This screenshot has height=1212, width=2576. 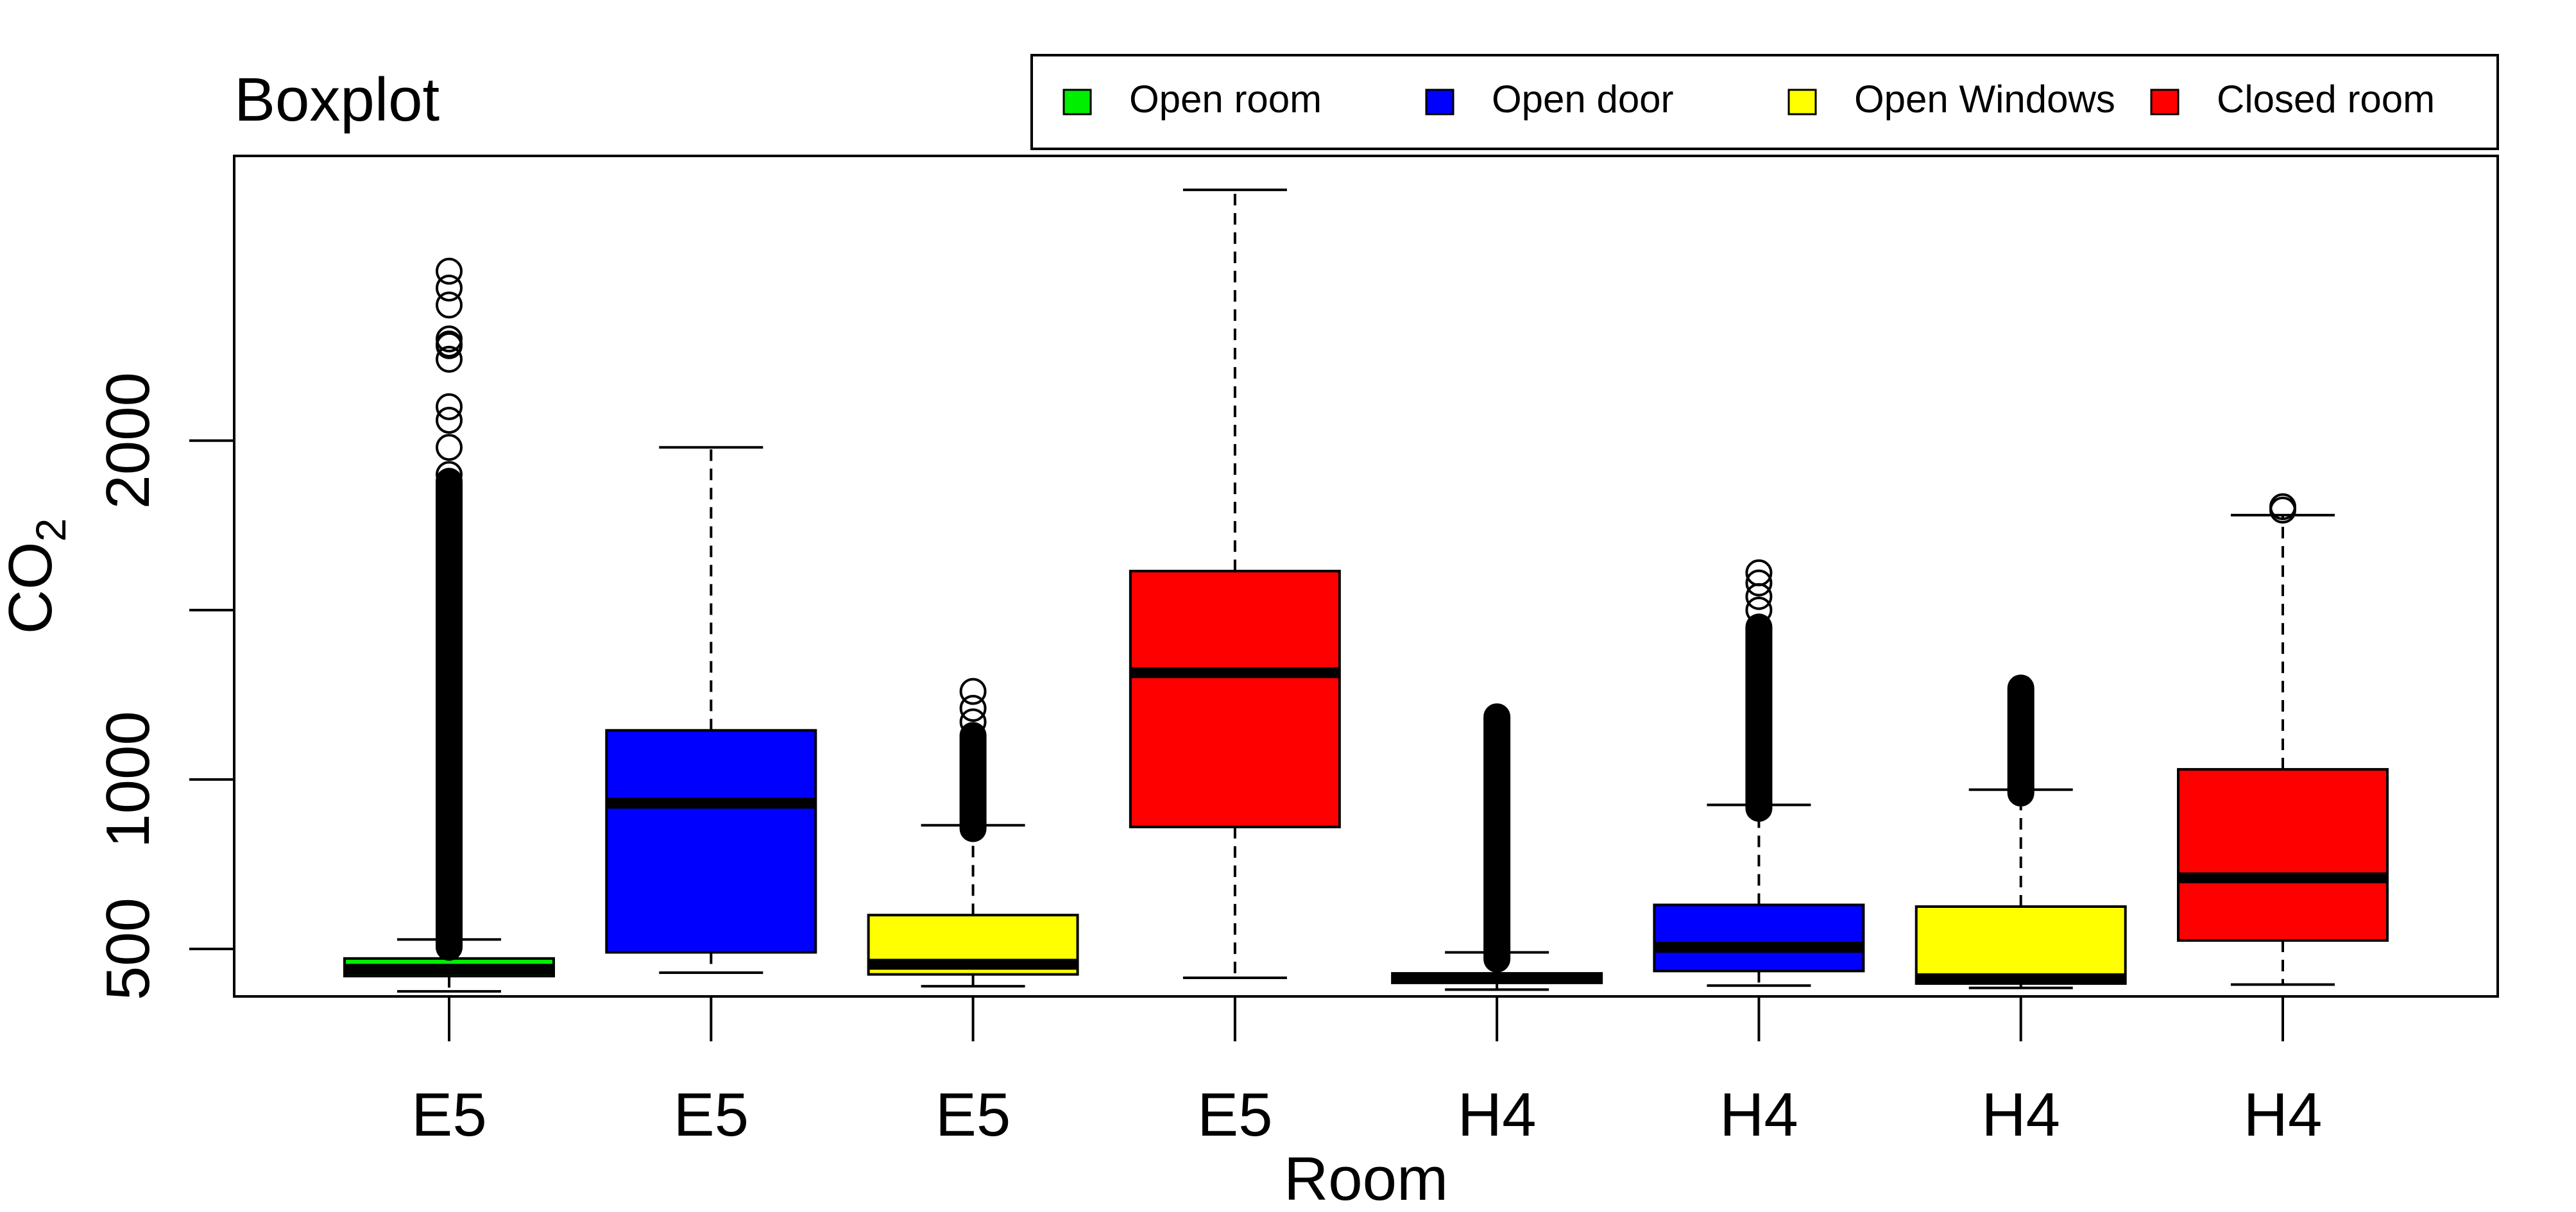 What do you see at coordinates (1367, 1072) in the screenshot?
I see `x-axis: E5 E5 E5 E5 H4 H4 H4 H4` at bounding box center [1367, 1072].